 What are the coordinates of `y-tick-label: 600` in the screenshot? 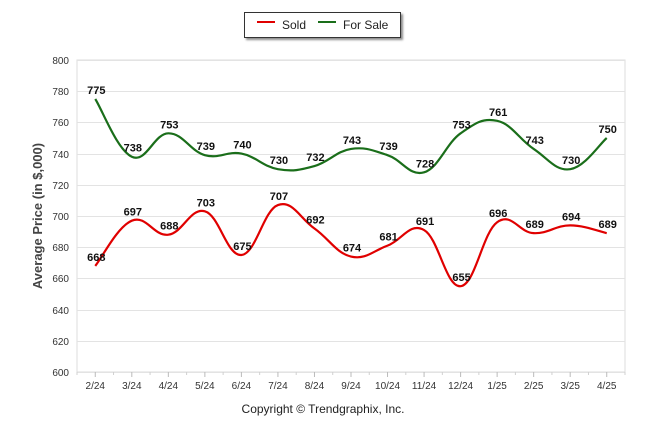 It's located at (60, 373).